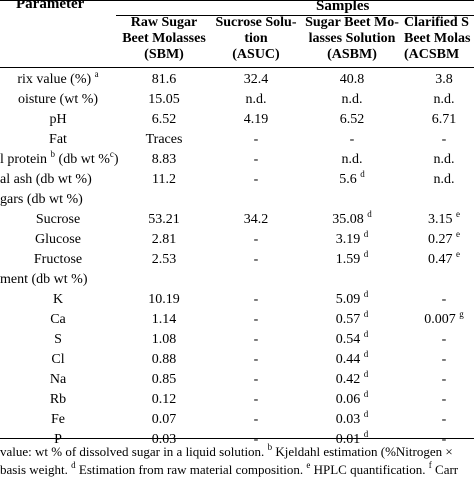  What do you see at coordinates (440, 259) in the screenshot?
I see `cell-value: 0.47` at bounding box center [440, 259].